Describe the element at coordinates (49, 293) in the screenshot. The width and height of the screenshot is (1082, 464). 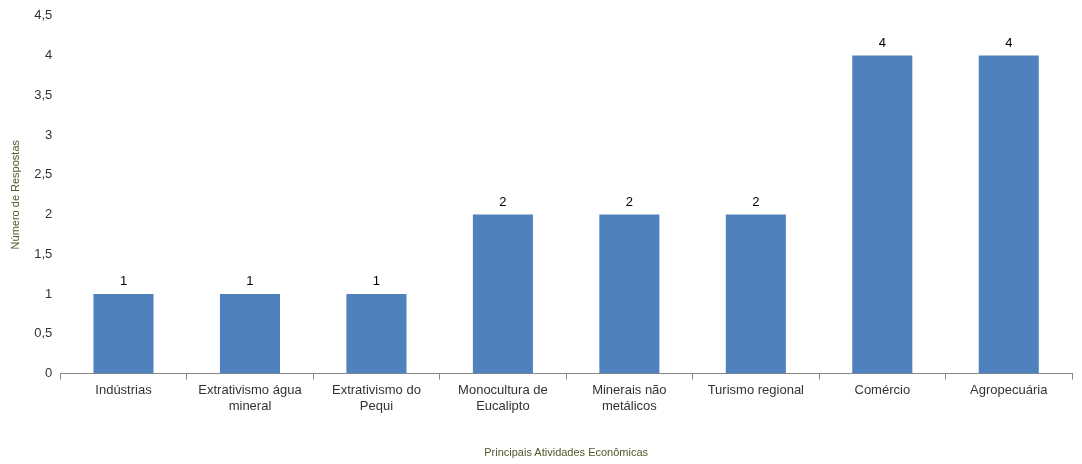
I see `y-tick-label: 1` at that location.